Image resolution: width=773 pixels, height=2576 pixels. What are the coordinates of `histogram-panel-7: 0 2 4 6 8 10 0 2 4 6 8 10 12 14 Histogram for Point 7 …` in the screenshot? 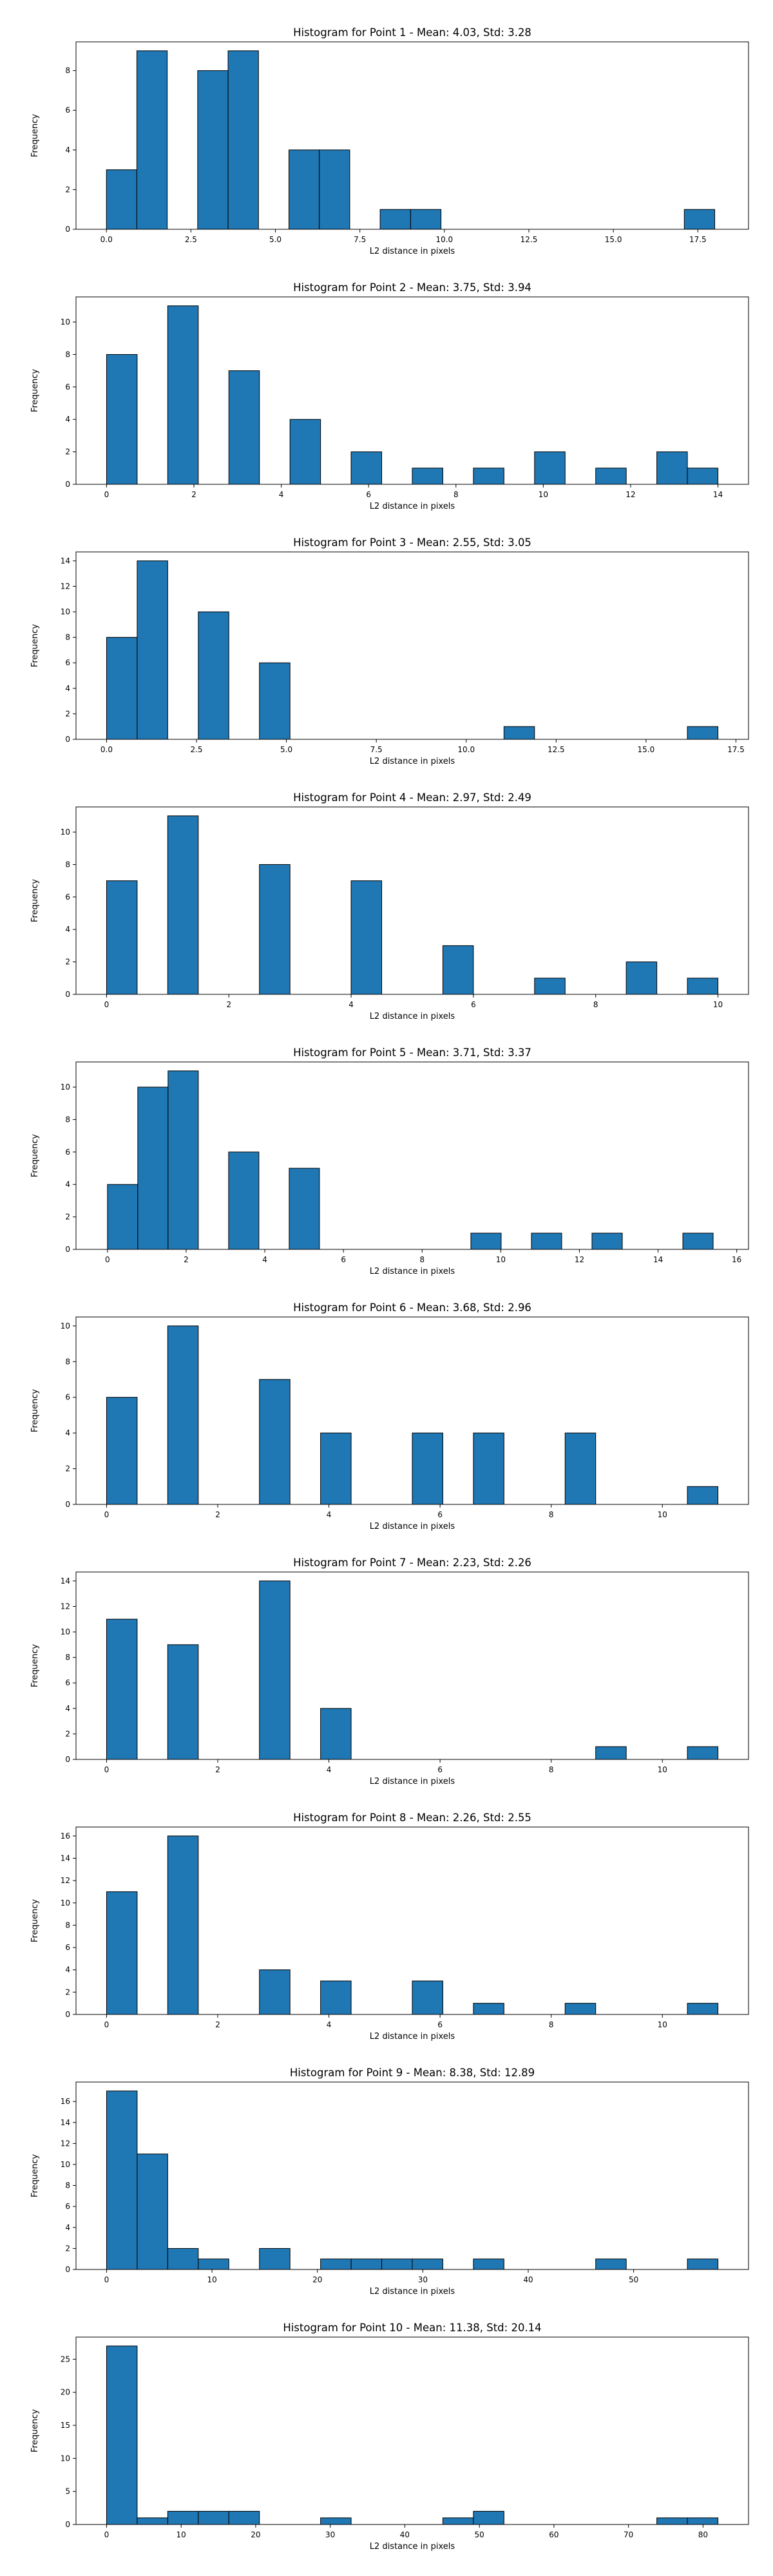 It's located at (386, 1661).